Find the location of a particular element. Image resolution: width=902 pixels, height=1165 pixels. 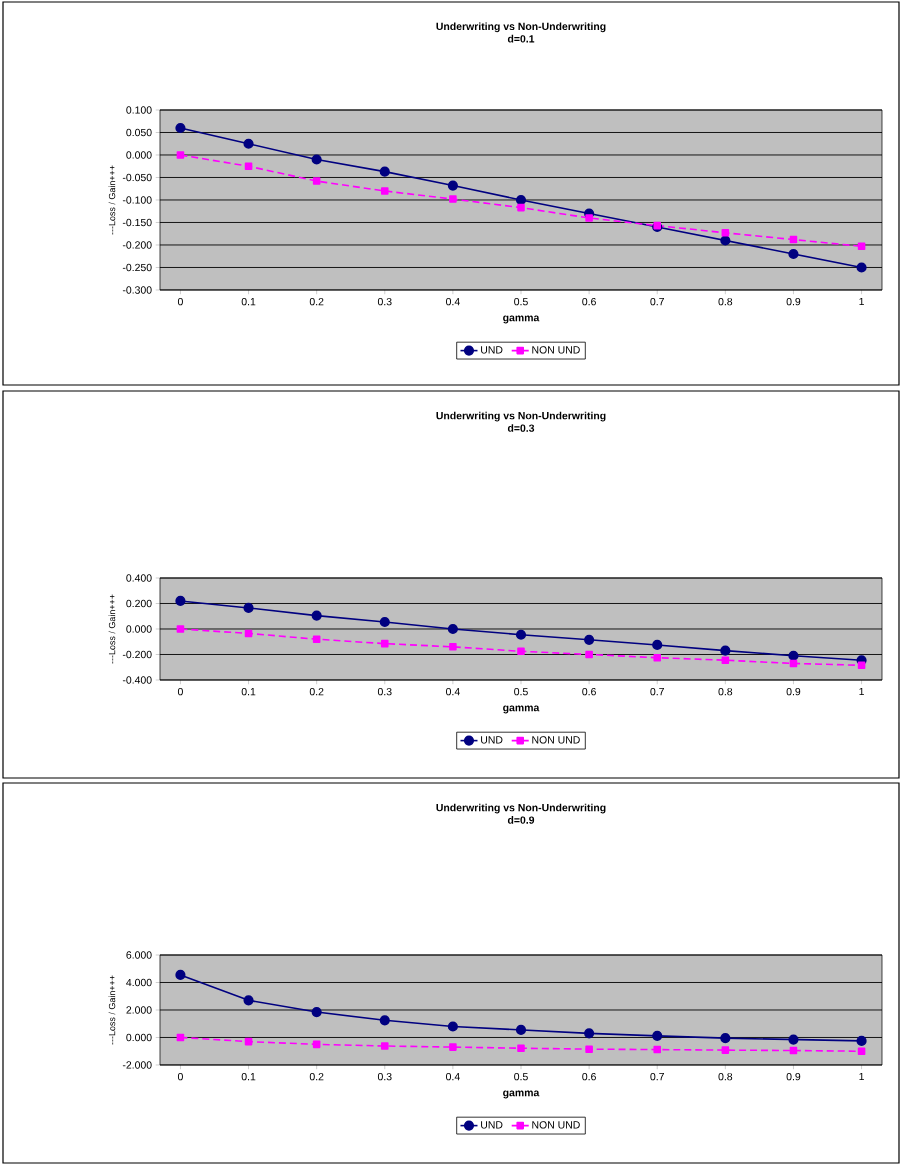

y-tick-label: 0.050 is located at coordinates (139, 132).